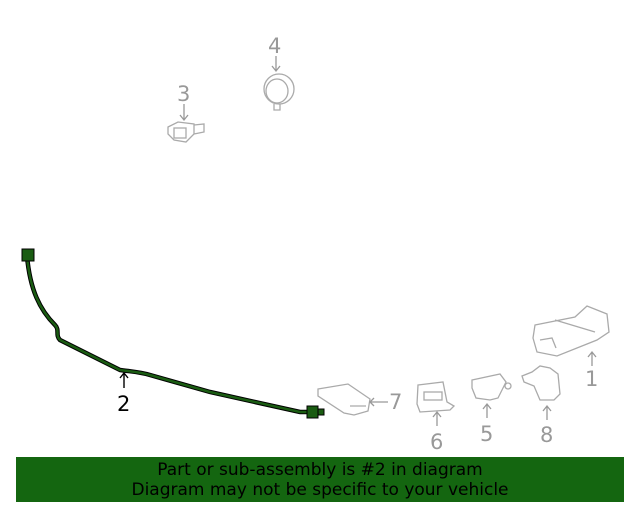 The height and width of the screenshot is (512, 640). What do you see at coordinates (546, 435) in the screenshot?
I see `callout-8: 8` at bounding box center [546, 435].